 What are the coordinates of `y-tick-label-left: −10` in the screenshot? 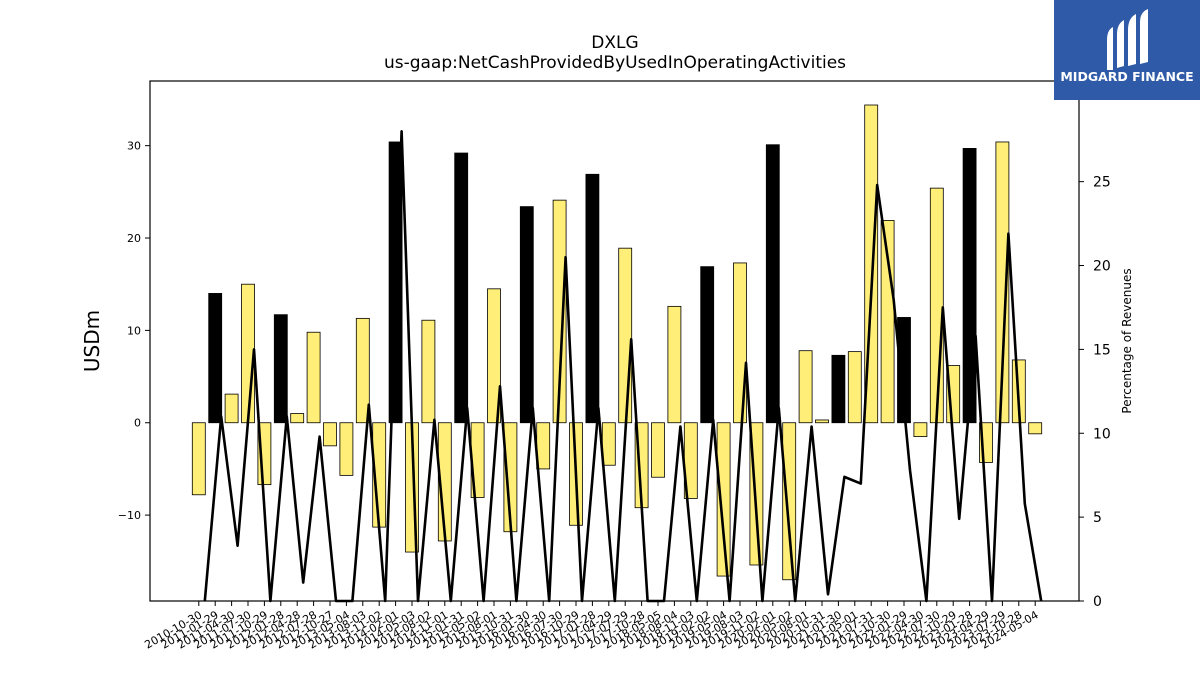 It's located at (129, 515).